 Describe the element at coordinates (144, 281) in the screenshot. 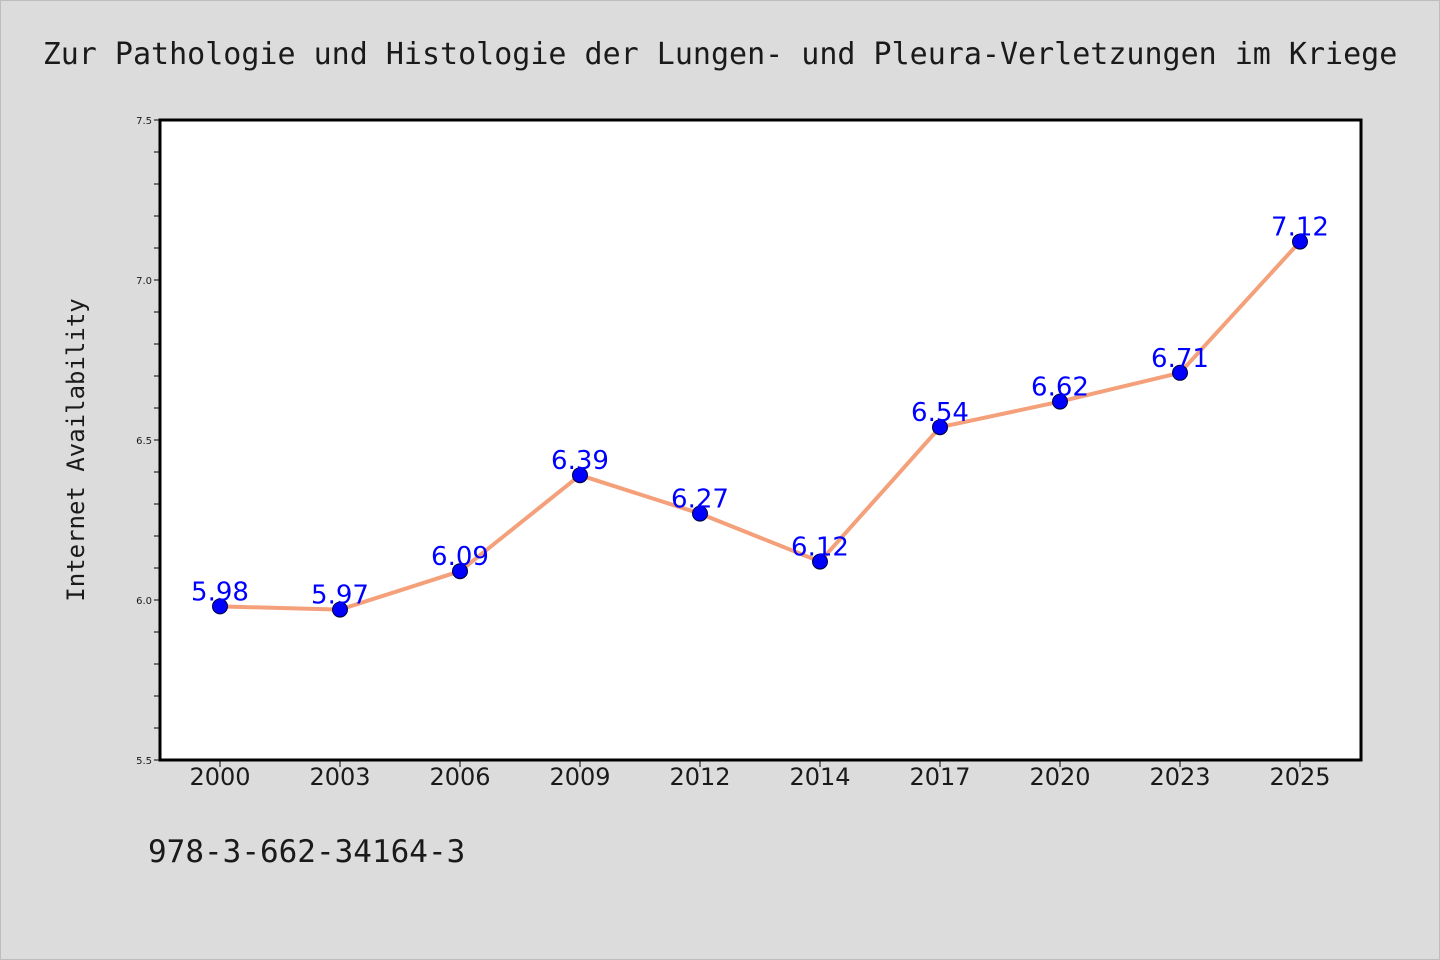

I see `y-tick-label: 7.0` at that location.